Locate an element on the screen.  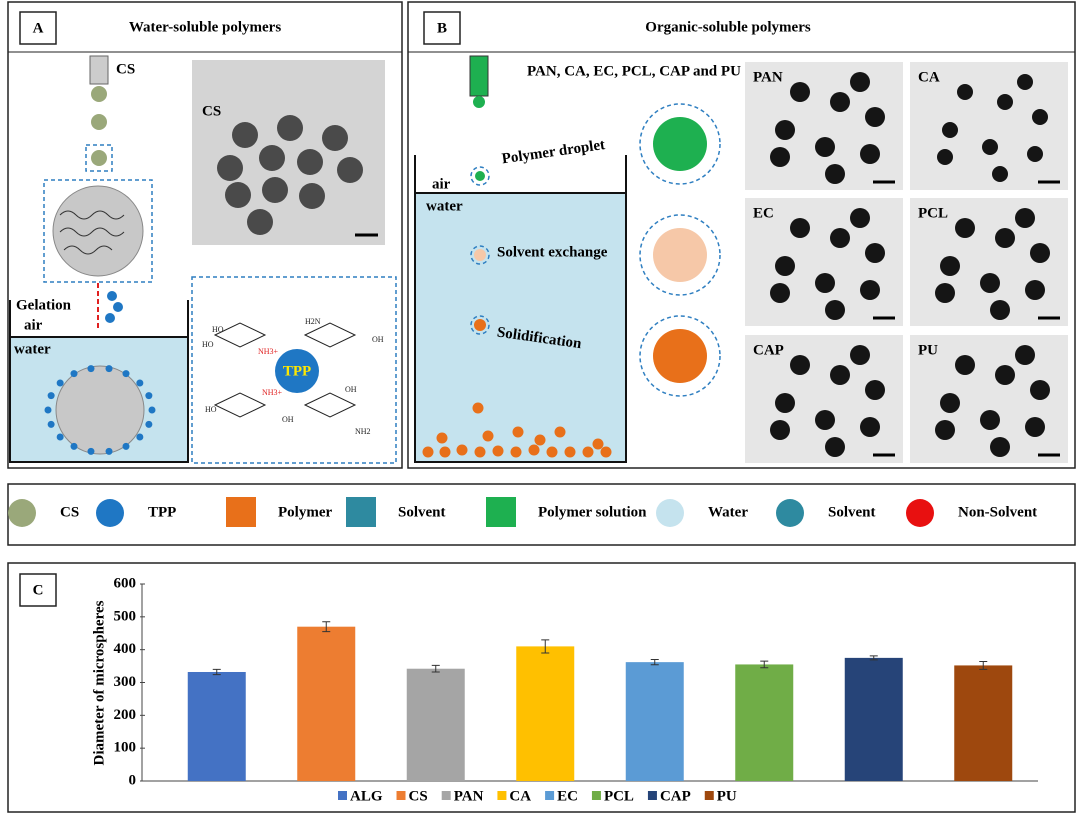
legend-label: EC is located at coordinates (567, 796).